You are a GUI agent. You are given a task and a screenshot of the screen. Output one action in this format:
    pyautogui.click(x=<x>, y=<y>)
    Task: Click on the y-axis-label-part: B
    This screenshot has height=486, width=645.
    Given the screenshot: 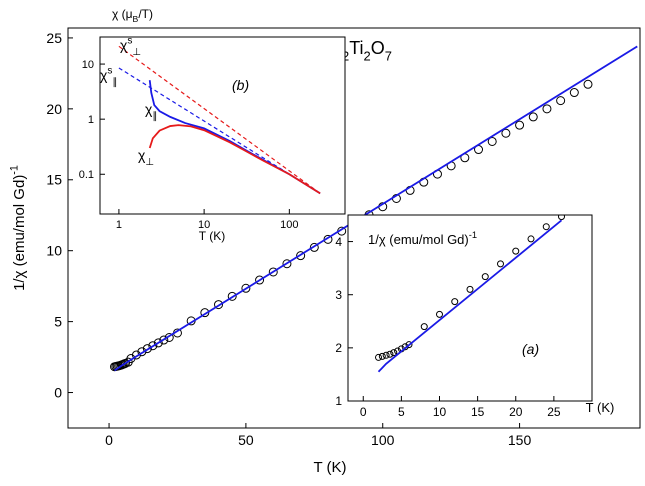 What is the action you would take?
    pyautogui.click(x=136, y=19)
    